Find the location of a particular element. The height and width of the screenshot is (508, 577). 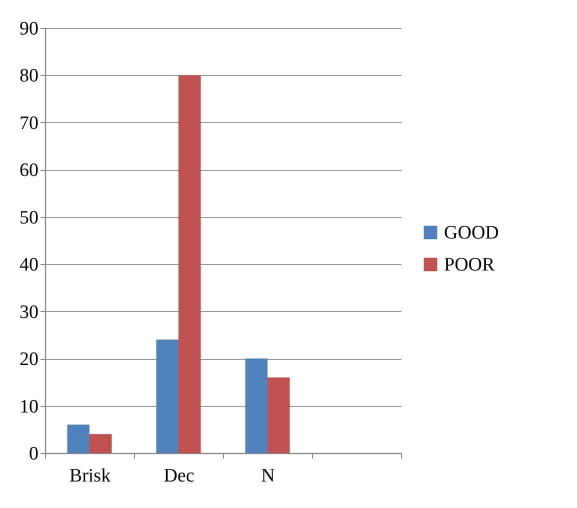

y-tick-label: 60 is located at coordinates (29, 171).